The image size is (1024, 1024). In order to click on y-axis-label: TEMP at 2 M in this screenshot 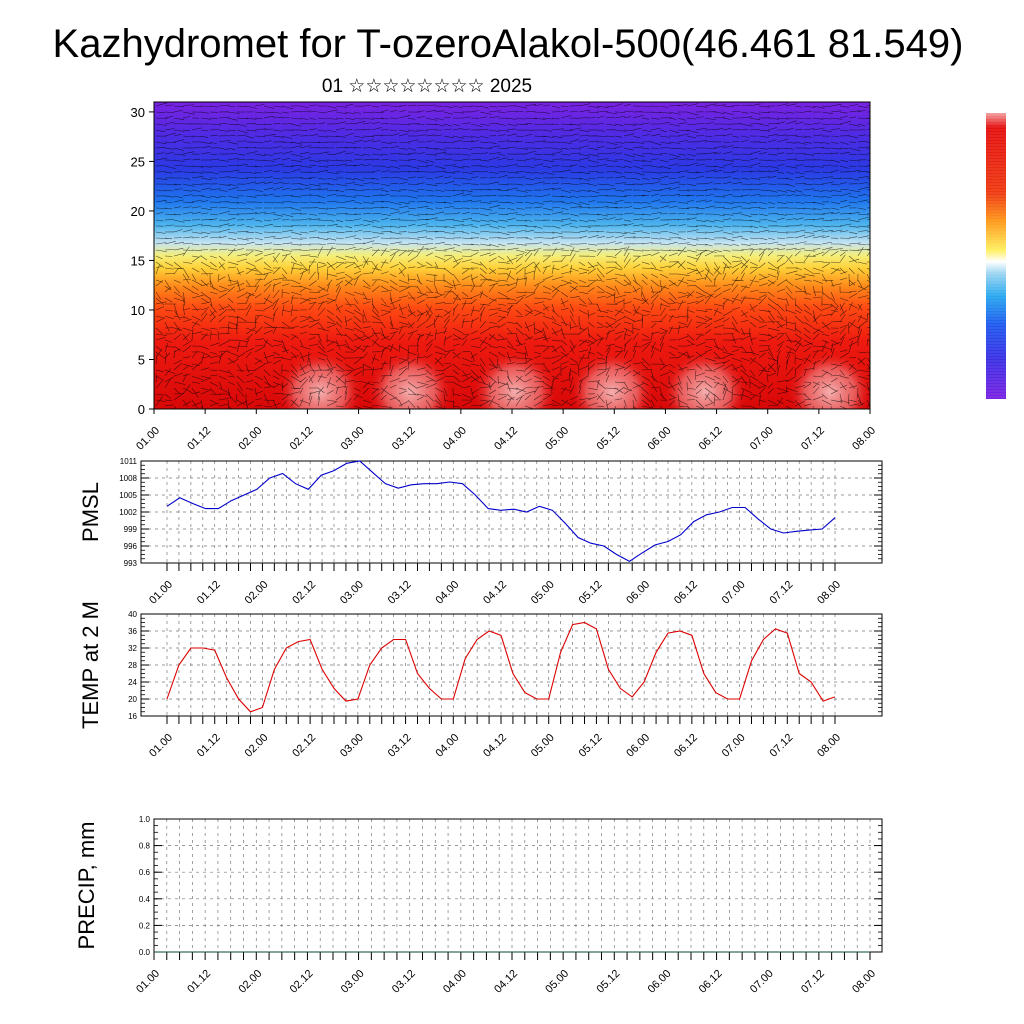, I will do `click(90, 665)`.